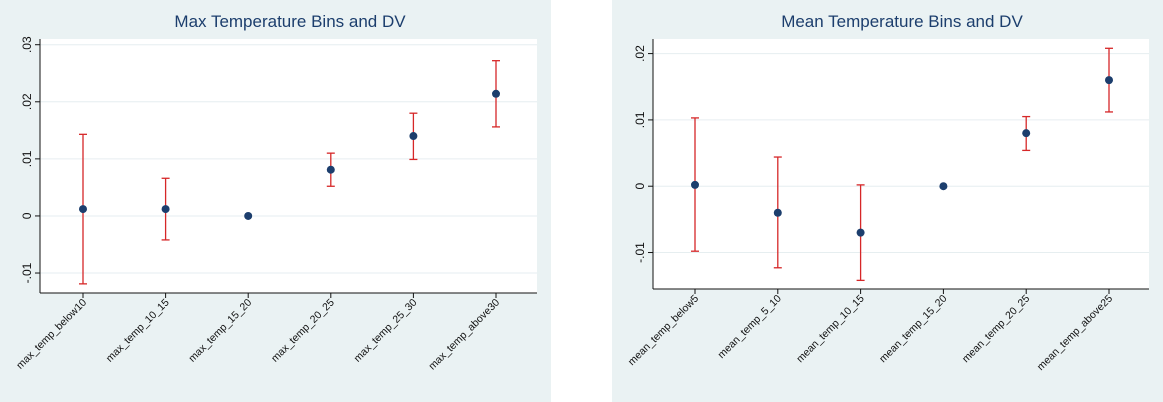  I want to click on mean-temp-y-tick-label: -.01, so click(640, 252).